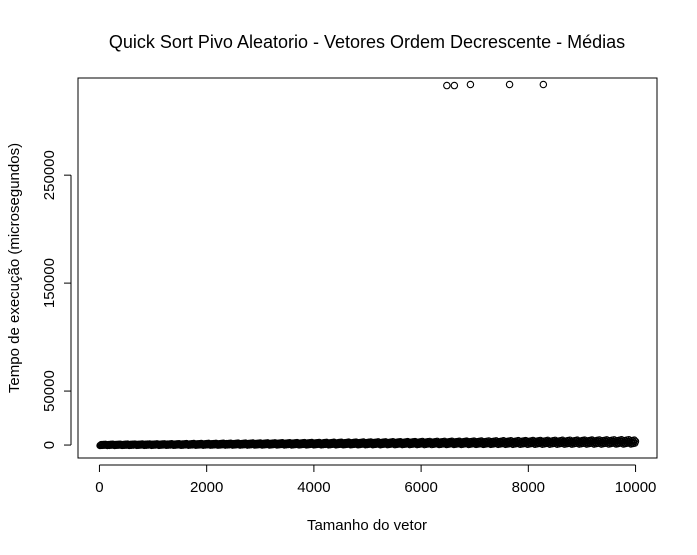  What do you see at coordinates (14, 268) in the screenshot?
I see `y-axis-label: Tempo de execução (microsegundos)` at bounding box center [14, 268].